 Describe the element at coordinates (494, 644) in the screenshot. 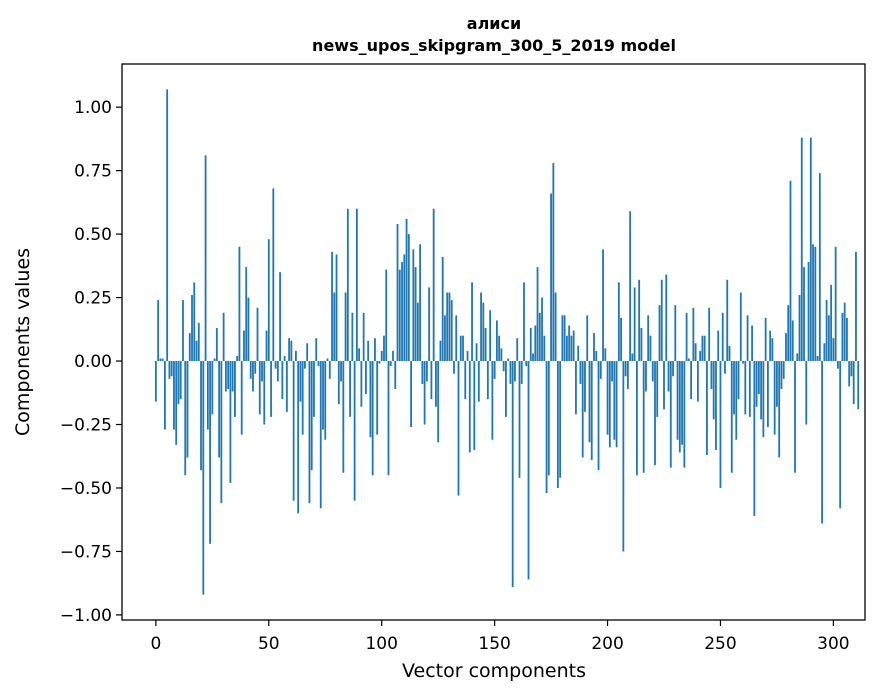

I see `x-tick-label: 150` at that location.